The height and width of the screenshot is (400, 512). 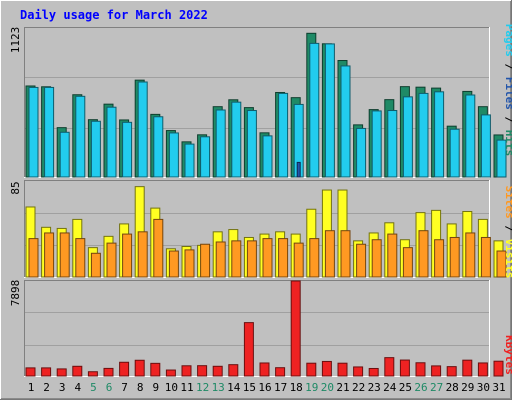 I want to click on x-tick-label: 6, so click(x=109, y=387).